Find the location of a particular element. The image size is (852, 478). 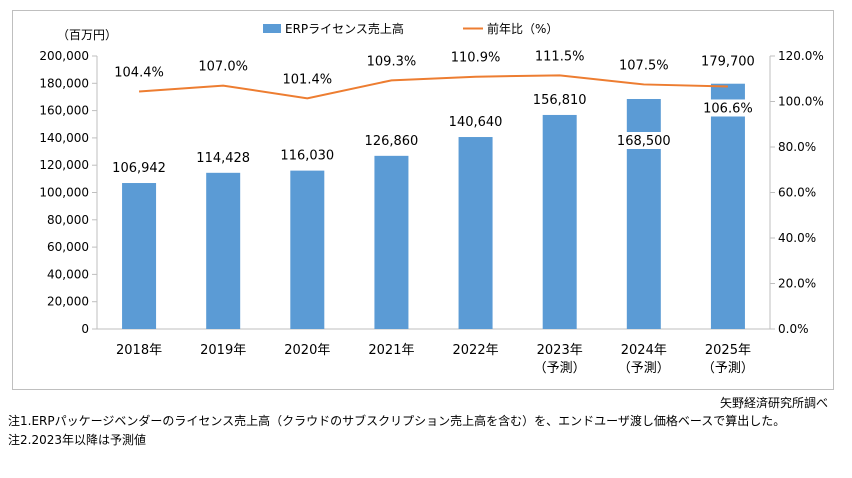

right-axis-tick-label: 60.0% is located at coordinates (797, 193).